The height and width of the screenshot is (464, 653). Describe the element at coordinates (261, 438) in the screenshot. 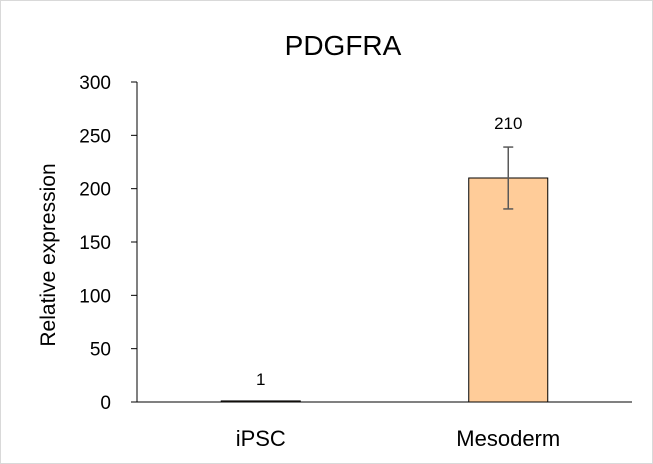

I see `x-tick-label: iPSC` at that location.